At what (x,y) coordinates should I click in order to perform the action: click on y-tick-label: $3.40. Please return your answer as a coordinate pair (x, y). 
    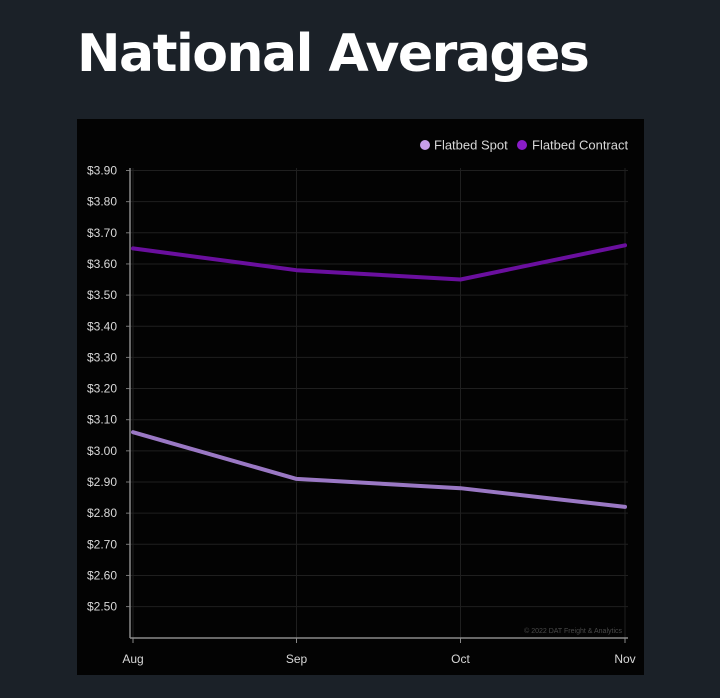
    Looking at the image, I should click on (102, 326).